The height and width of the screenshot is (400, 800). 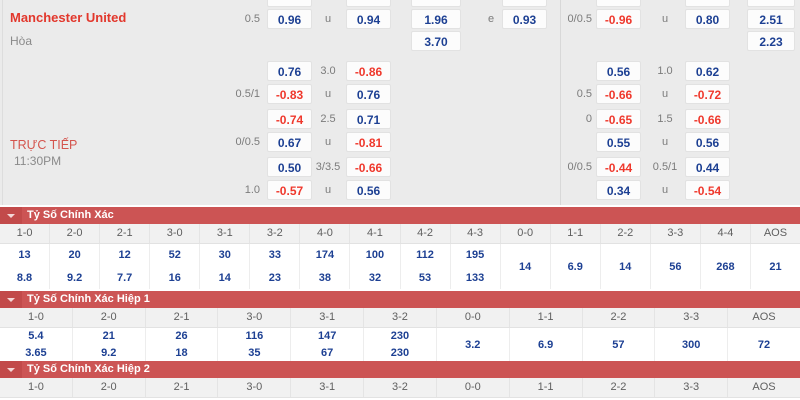 I want to click on score-odd: 18, so click(x=181, y=352).